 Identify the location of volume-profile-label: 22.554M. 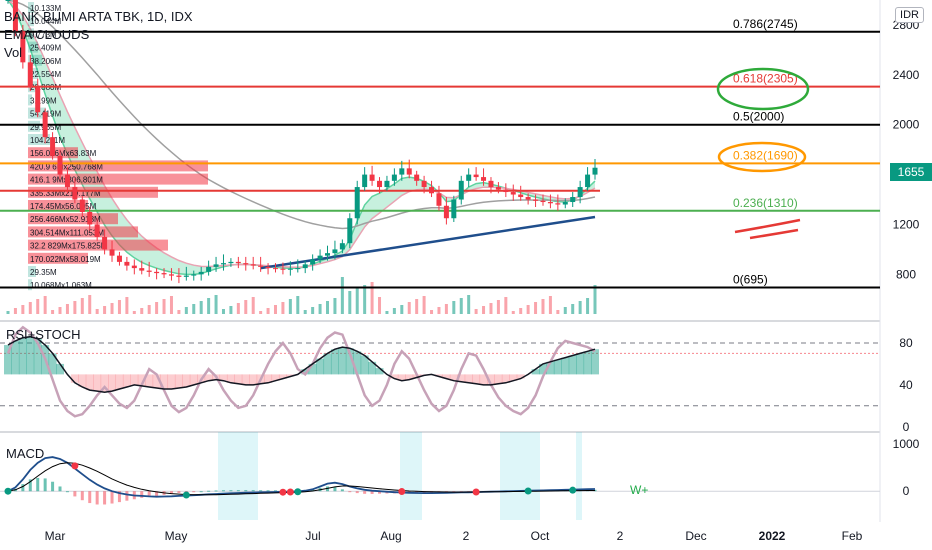
(45, 74).